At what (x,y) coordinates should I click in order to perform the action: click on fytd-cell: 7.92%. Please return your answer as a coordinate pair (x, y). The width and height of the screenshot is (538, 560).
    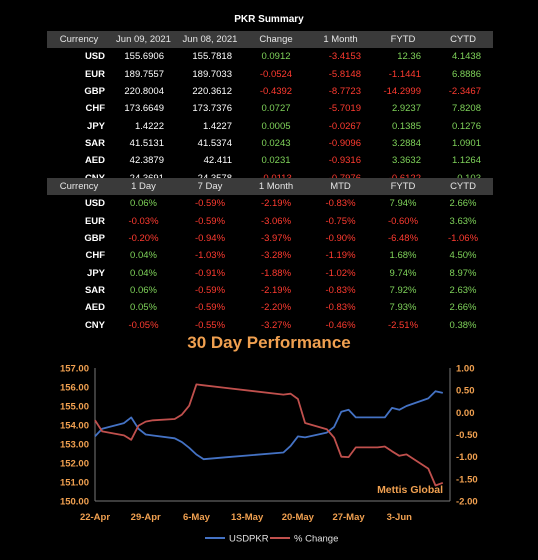
    Looking at the image, I should click on (403, 290).